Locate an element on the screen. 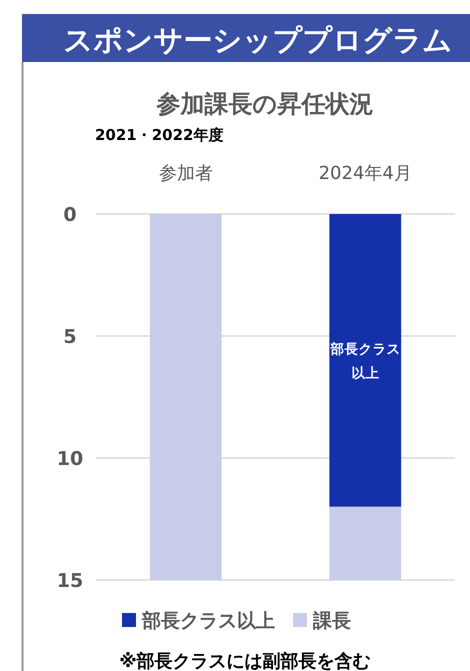 This screenshot has width=470, height=671. legend-label: 部長クラス以上 is located at coordinates (208, 621).